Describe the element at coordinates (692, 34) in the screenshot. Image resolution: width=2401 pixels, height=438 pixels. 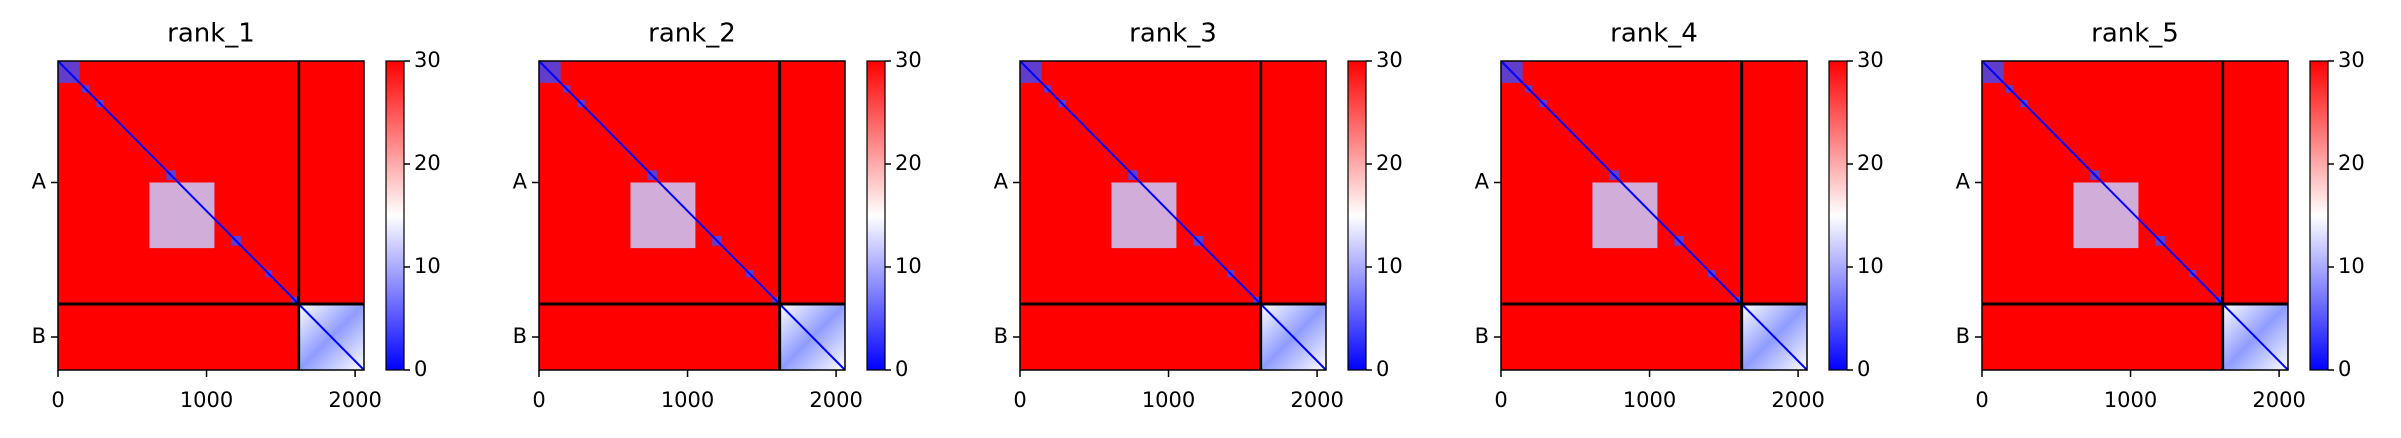
I see `chart-title: rank_2` at that location.